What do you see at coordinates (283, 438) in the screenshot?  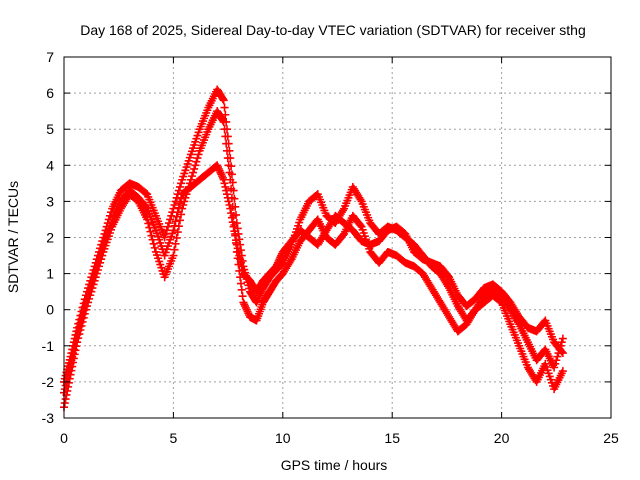 I see `x-tick-label: 10` at bounding box center [283, 438].